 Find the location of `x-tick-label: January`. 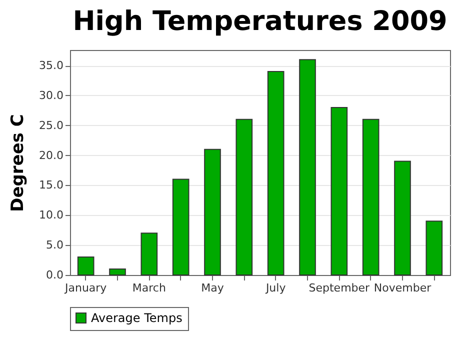

x-tick-label: January is located at coordinates (86, 288).